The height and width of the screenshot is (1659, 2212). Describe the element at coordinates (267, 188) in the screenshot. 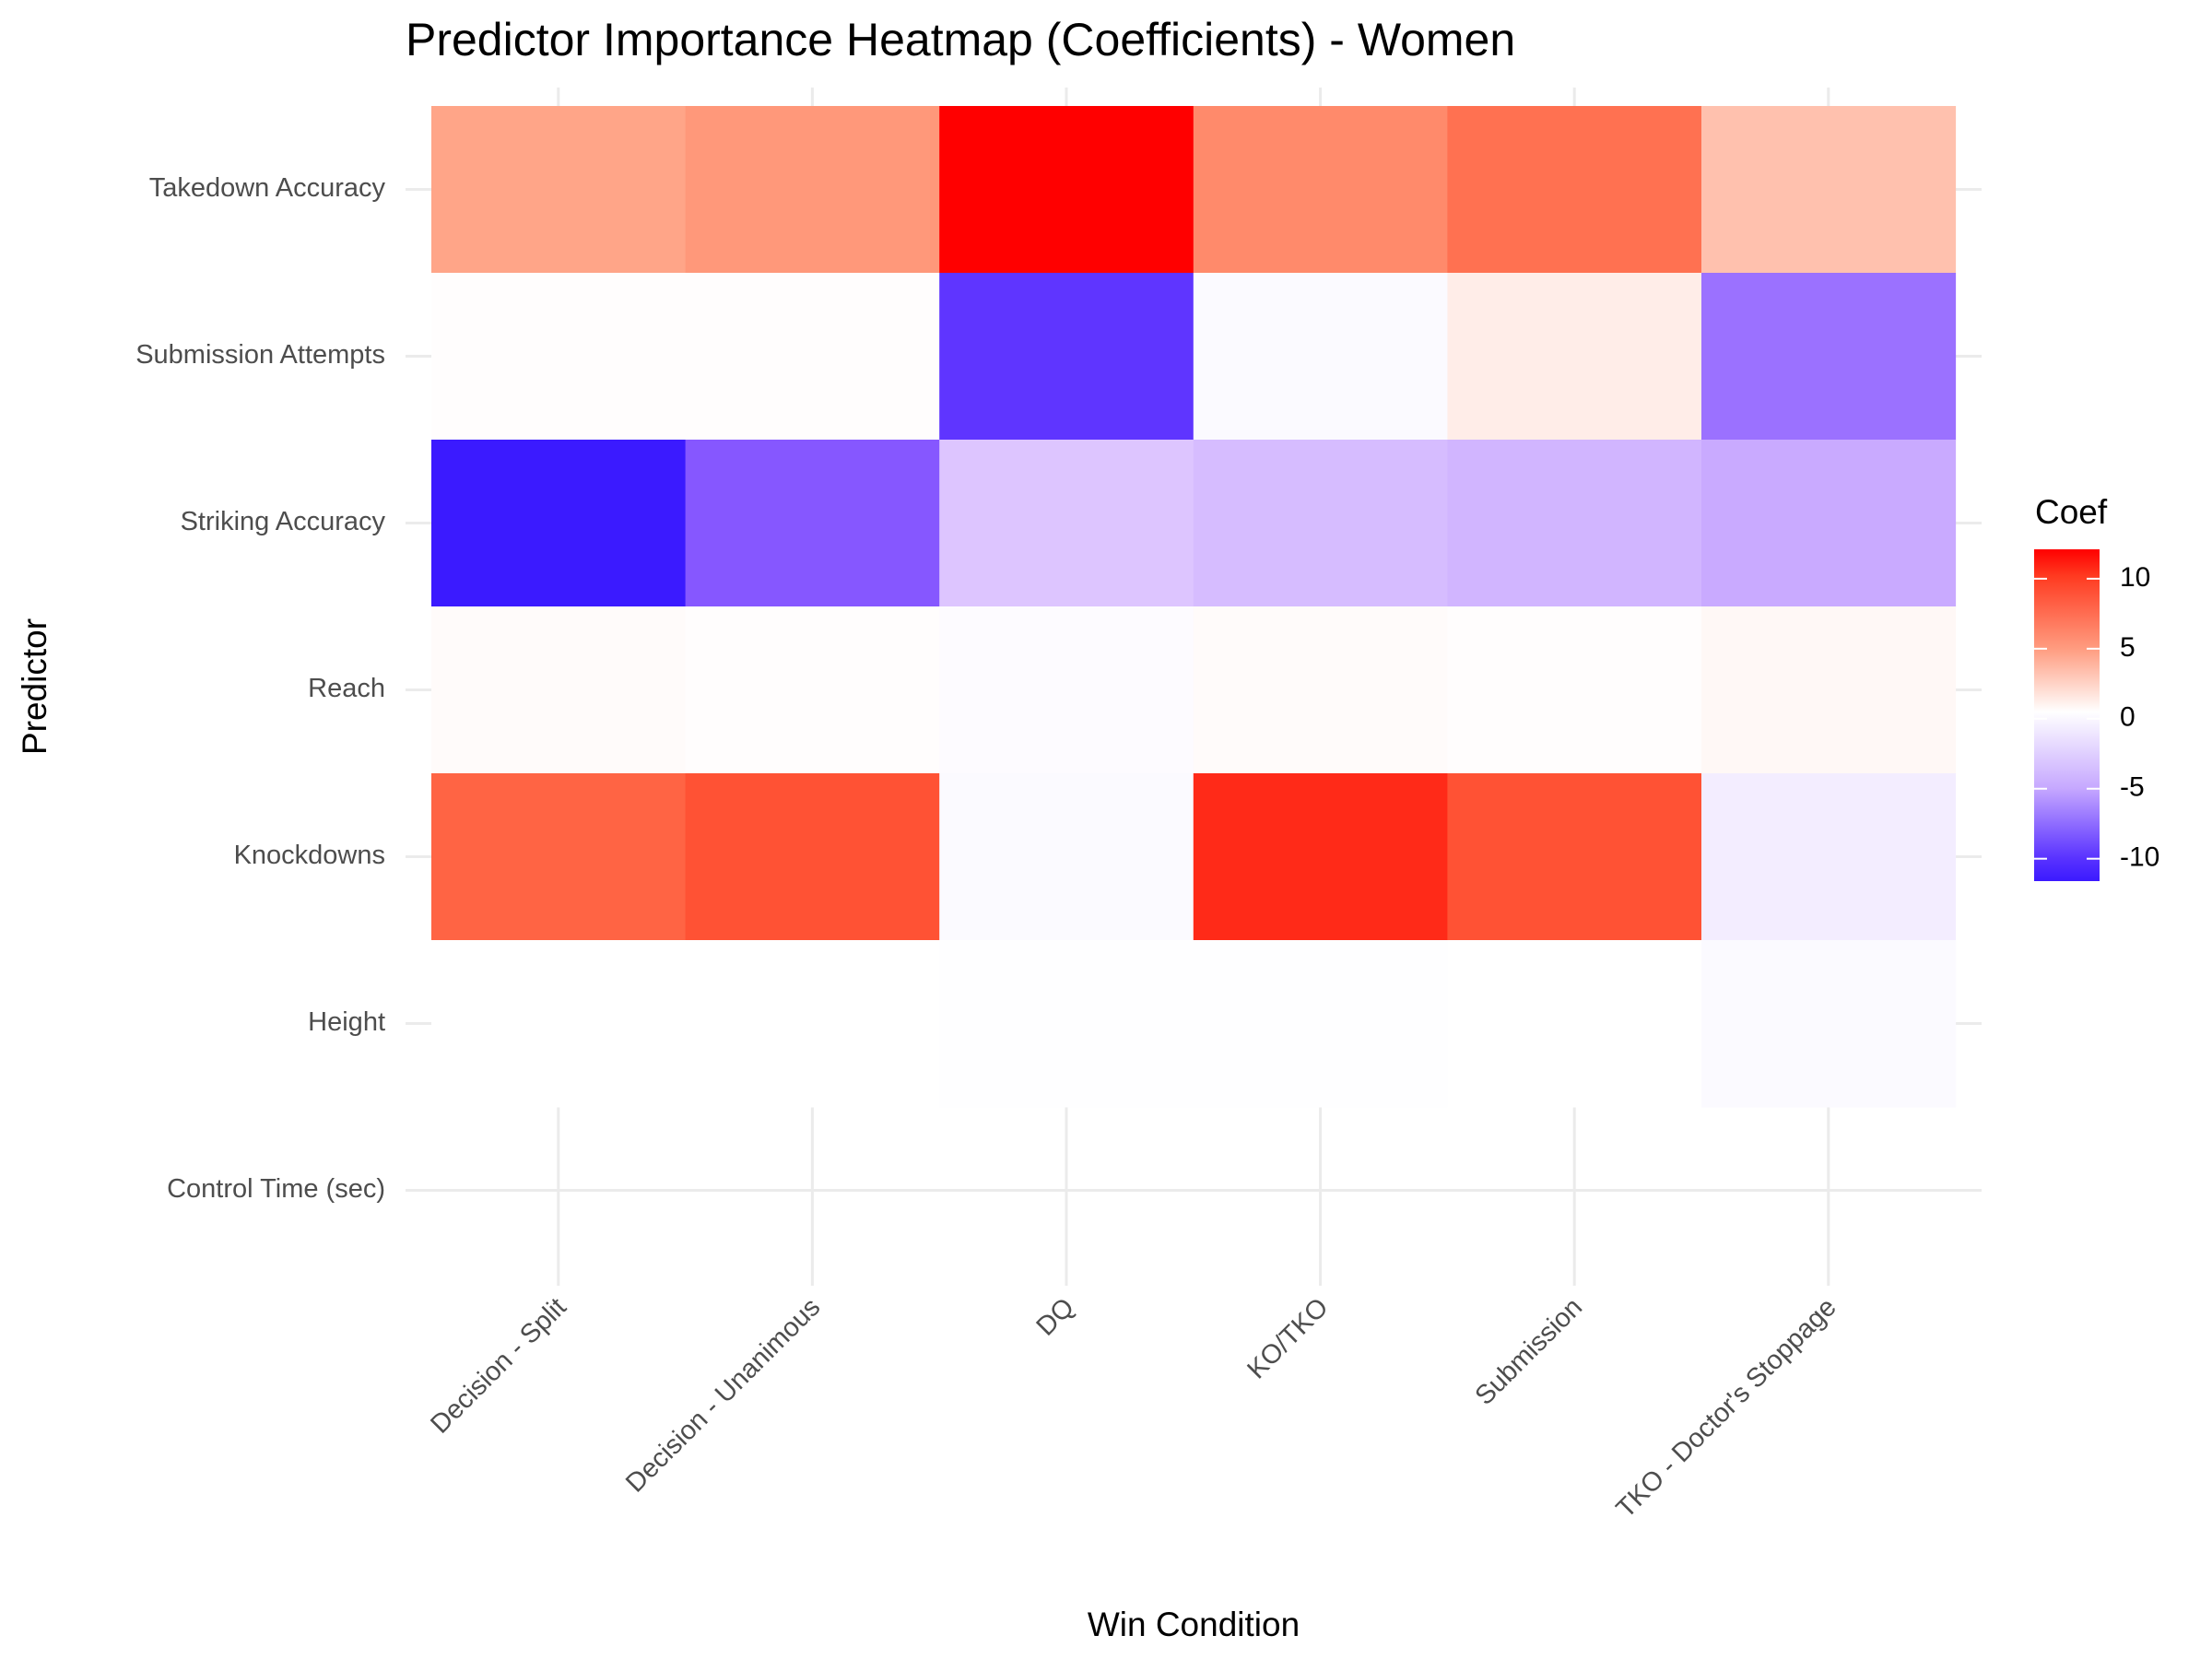

I see `y-tick-label: Takedown Accuracy` at that location.